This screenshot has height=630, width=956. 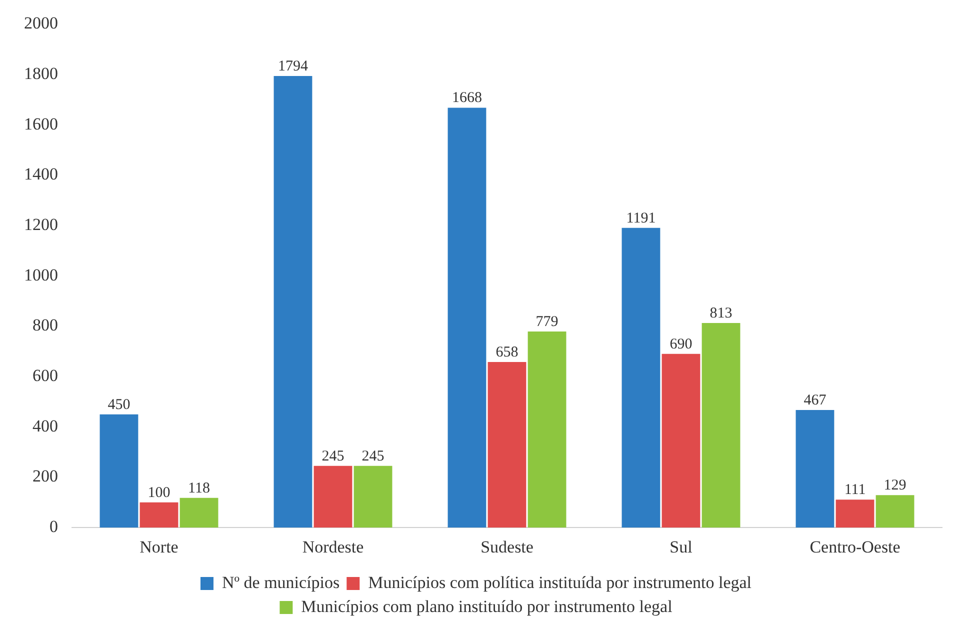 I want to click on data-label: 118, so click(x=199, y=488).